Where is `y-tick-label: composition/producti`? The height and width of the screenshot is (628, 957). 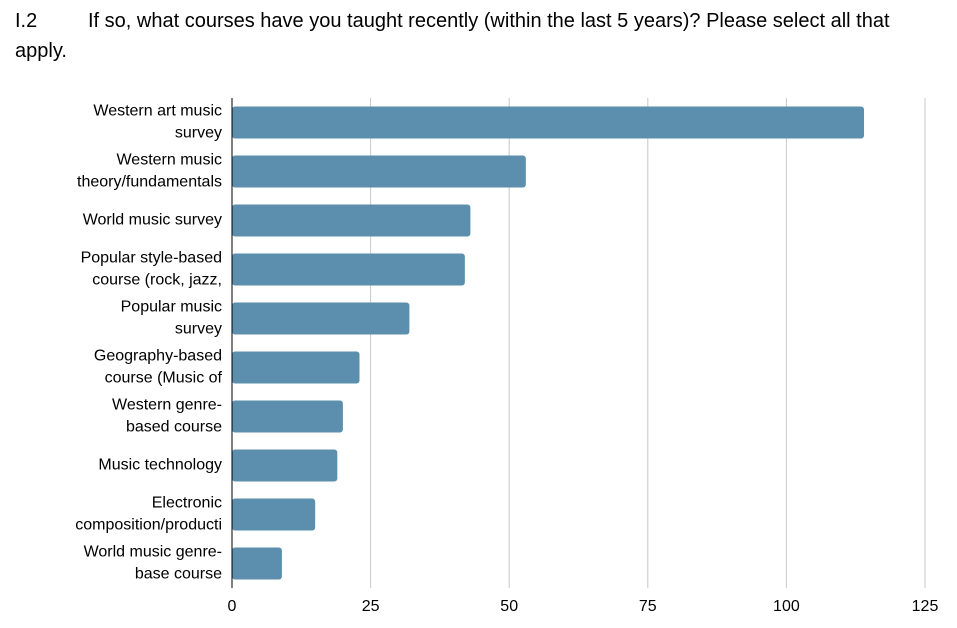 y-tick-label: composition/producti is located at coordinates (148, 525).